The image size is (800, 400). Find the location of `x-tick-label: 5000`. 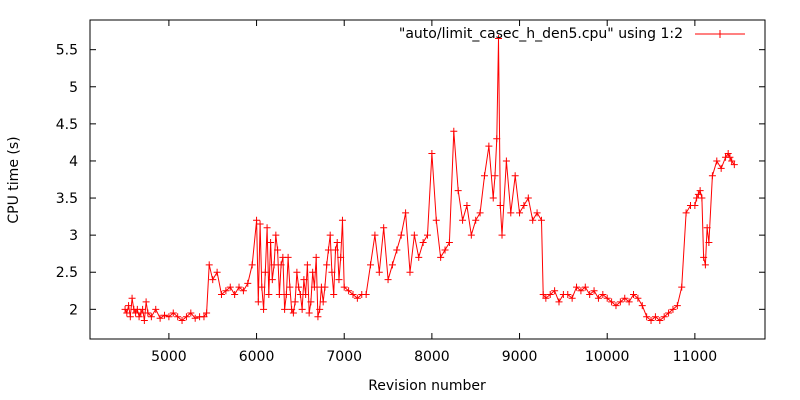

x-tick-label: 5000 is located at coordinates (169, 357).